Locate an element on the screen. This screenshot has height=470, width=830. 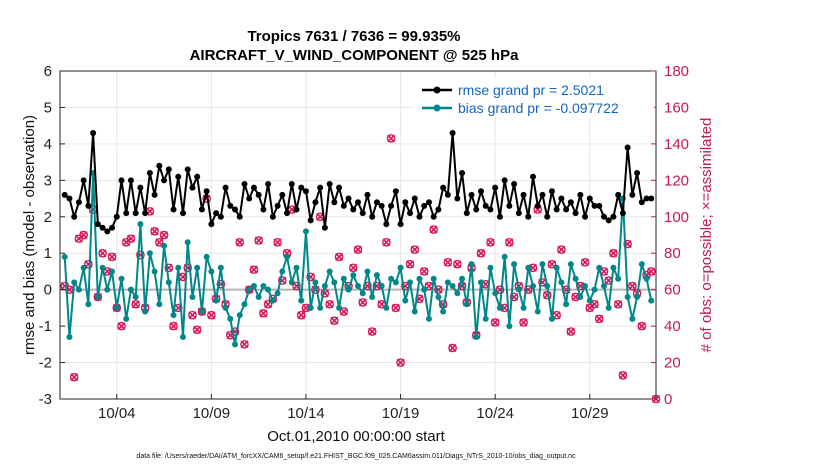
y-right-tick-label: 20 is located at coordinates (672, 363).